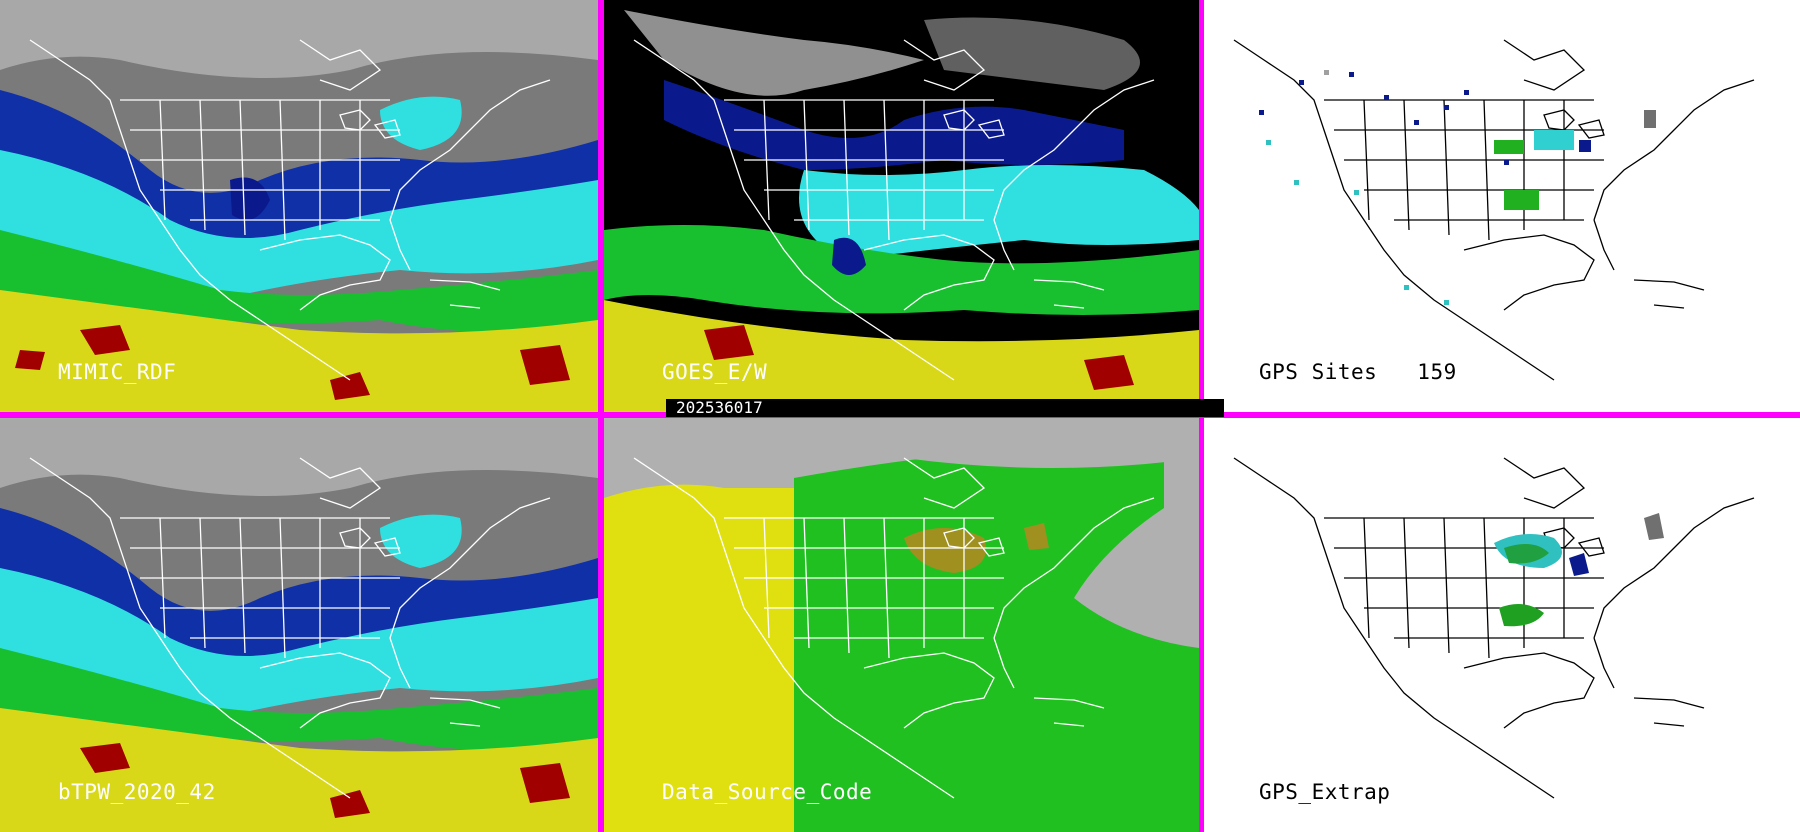  Describe the element at coordinates (945, 408) in the screenshot. I see `timestamp-bar: 202536017` at that location.